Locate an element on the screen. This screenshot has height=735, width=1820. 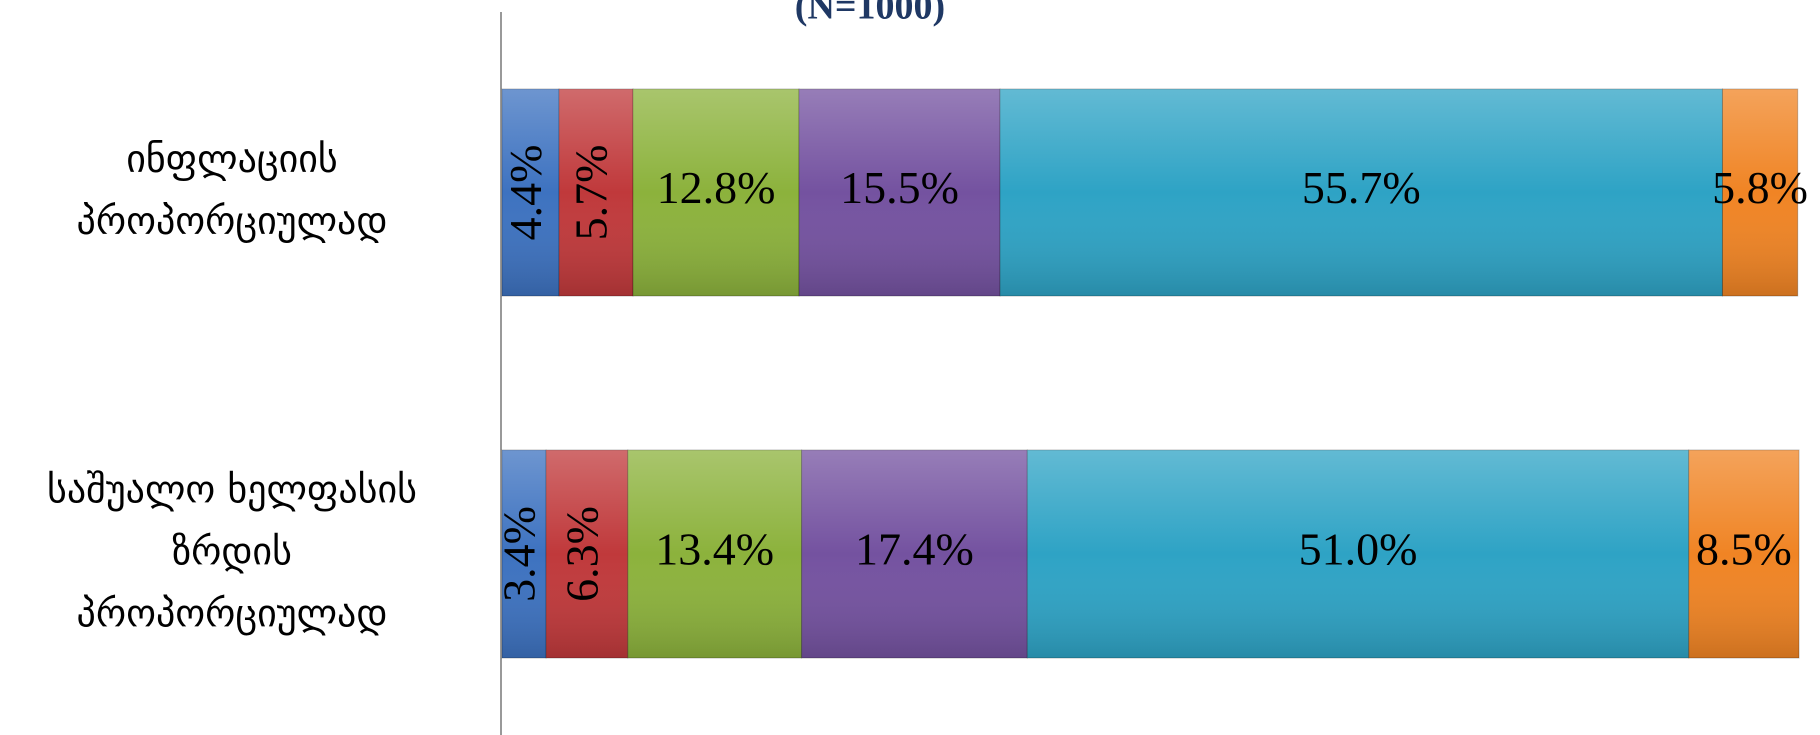
data-label: 15.5% is located at coordinates (899, 187).